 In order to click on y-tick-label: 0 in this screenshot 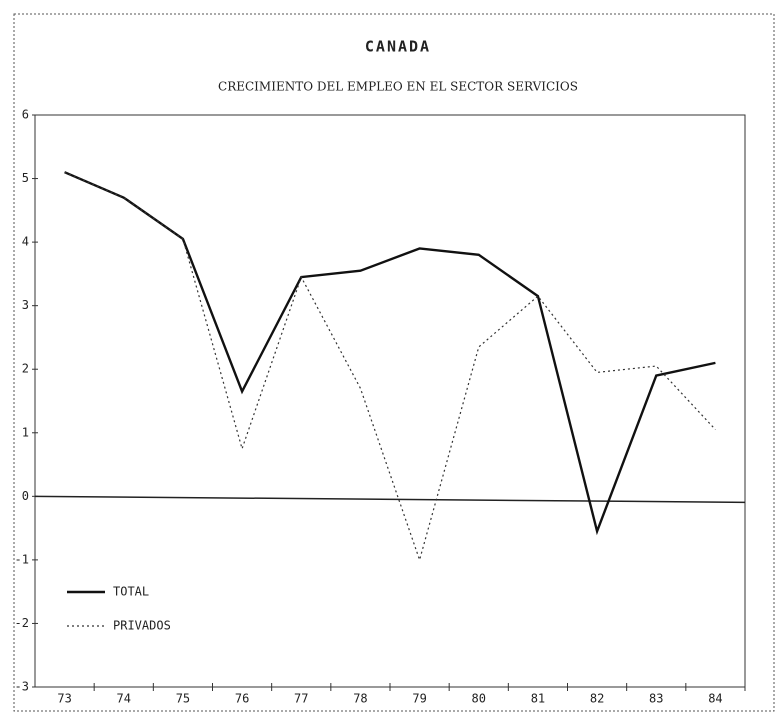, I will do `click(25, 496)`.